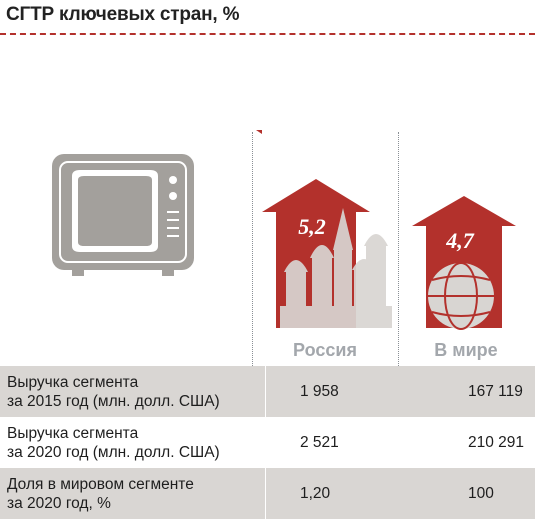 The image size is (535, 520). What do you see at coordinates (259, 132) in the screenshot?
I see `divider-marker` at bounding box center [259, 132].